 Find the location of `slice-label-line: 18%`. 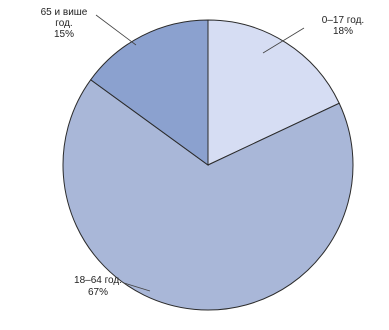

slice-label-line: 18% is located at coordinates (343, 31).